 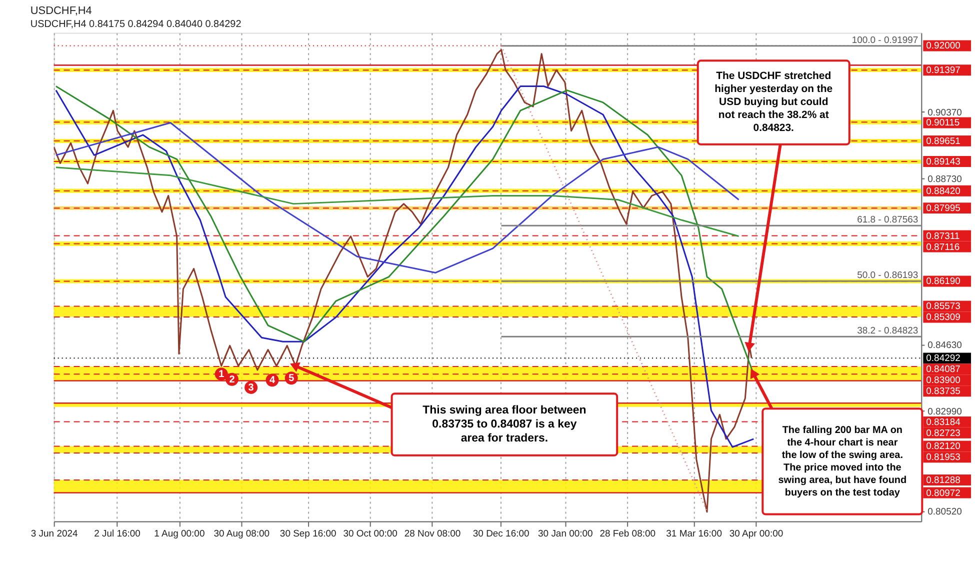 I want to click on x-tick-label: 2 Jul 16:00, so click(x=117, y=534).